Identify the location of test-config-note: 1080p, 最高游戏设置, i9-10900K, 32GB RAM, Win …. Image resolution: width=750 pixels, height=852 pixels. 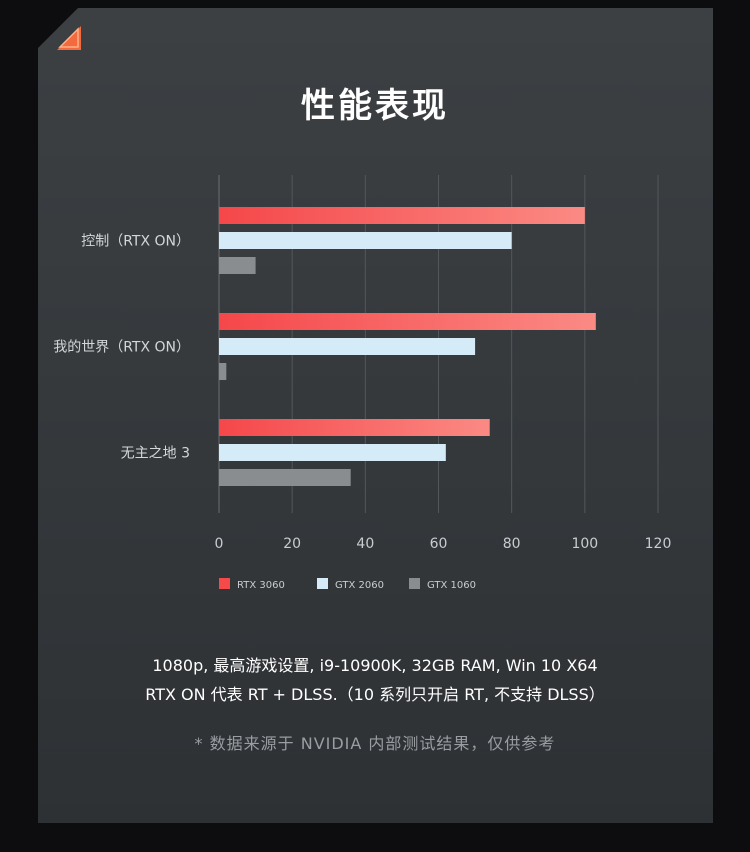
(375, 665).